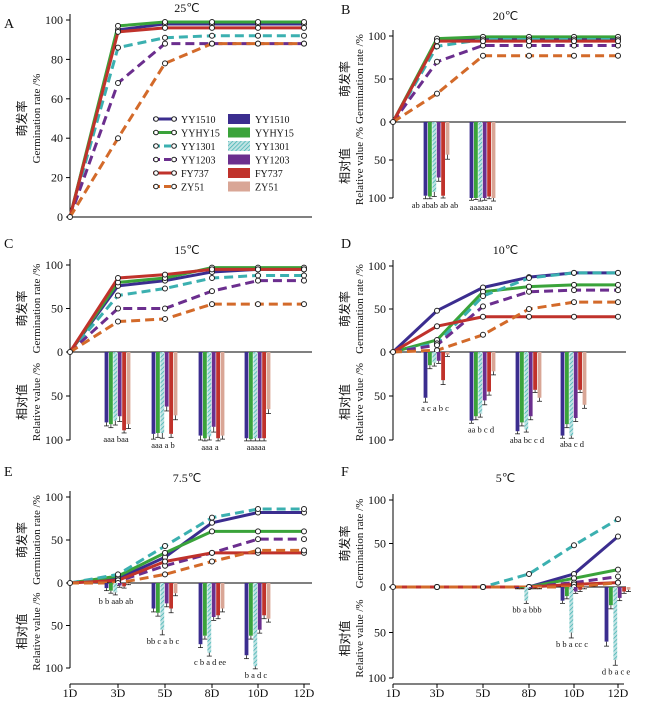 The image size is (650, 704). What do you see at coordinates (60, 217) in the screenshot?
I see `y-tick-label: 0` at bounding box center [60, 217].